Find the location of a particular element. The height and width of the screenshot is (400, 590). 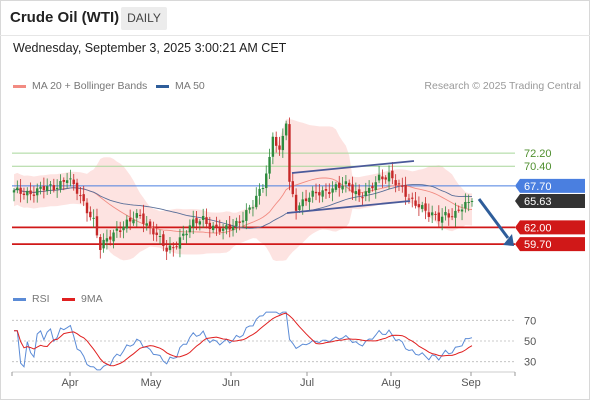

legend-ma20: MA 20 + Bollinger Bands is located at coordinates (80, 86).